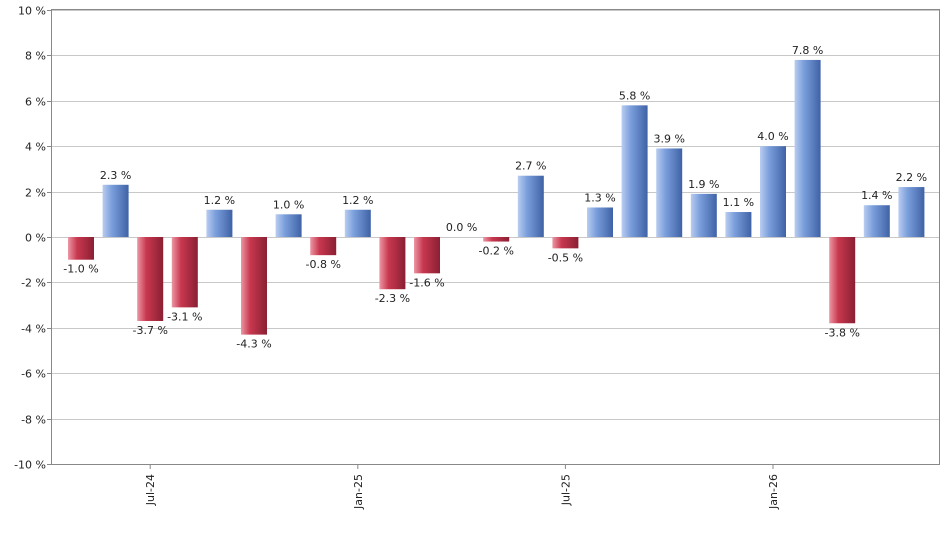  What do you see at coordinates (392, 298) in the screenshot?
I see `data-label: -2.3 %` at bounding box center [392, 298].